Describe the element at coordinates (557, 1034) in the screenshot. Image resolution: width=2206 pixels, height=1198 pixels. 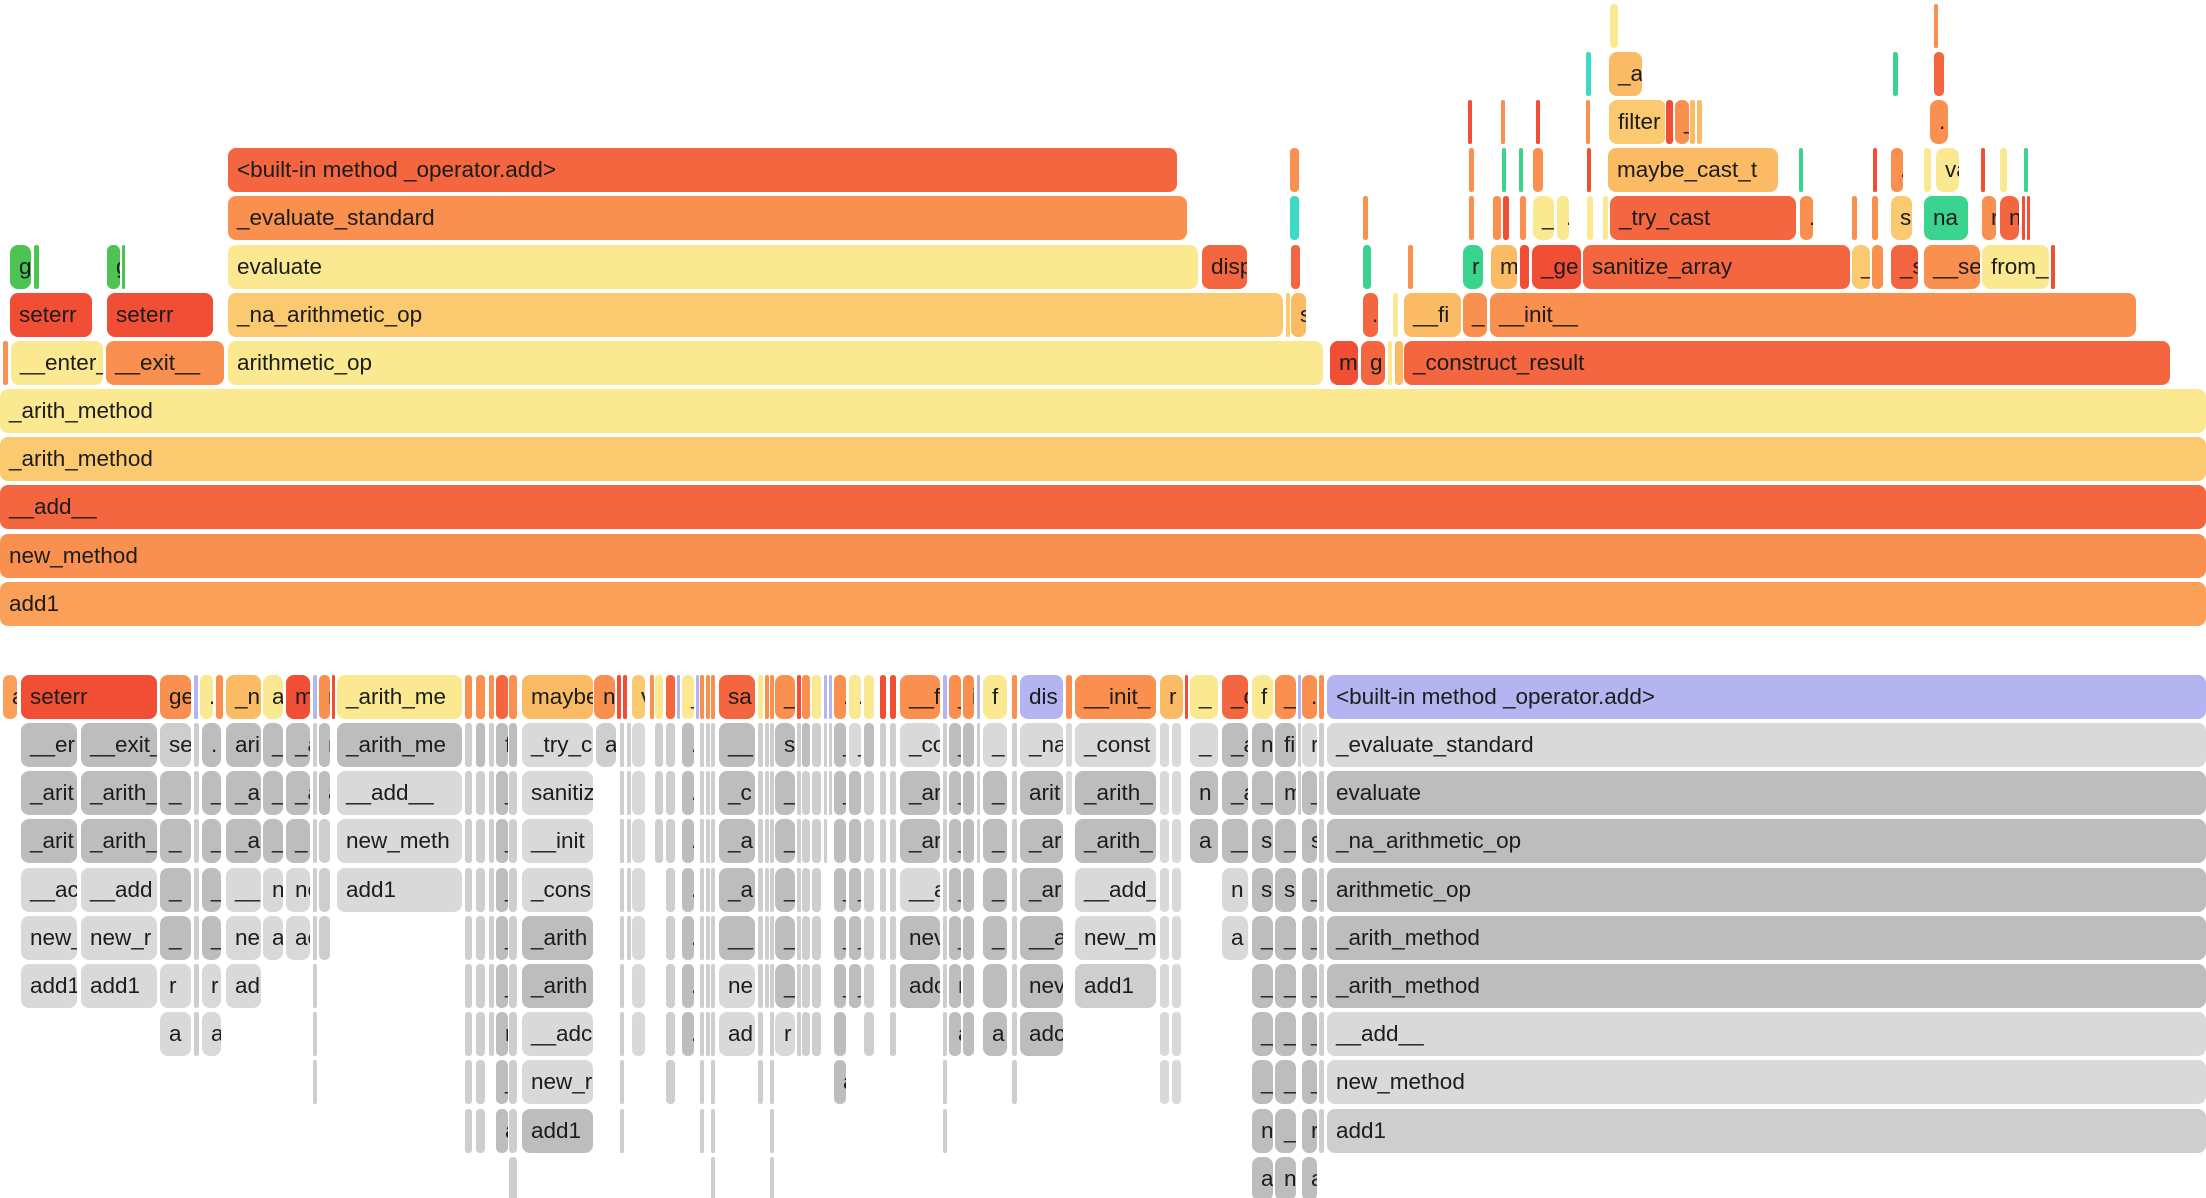
I see `flame-frame-__adc: __adc` at that location.